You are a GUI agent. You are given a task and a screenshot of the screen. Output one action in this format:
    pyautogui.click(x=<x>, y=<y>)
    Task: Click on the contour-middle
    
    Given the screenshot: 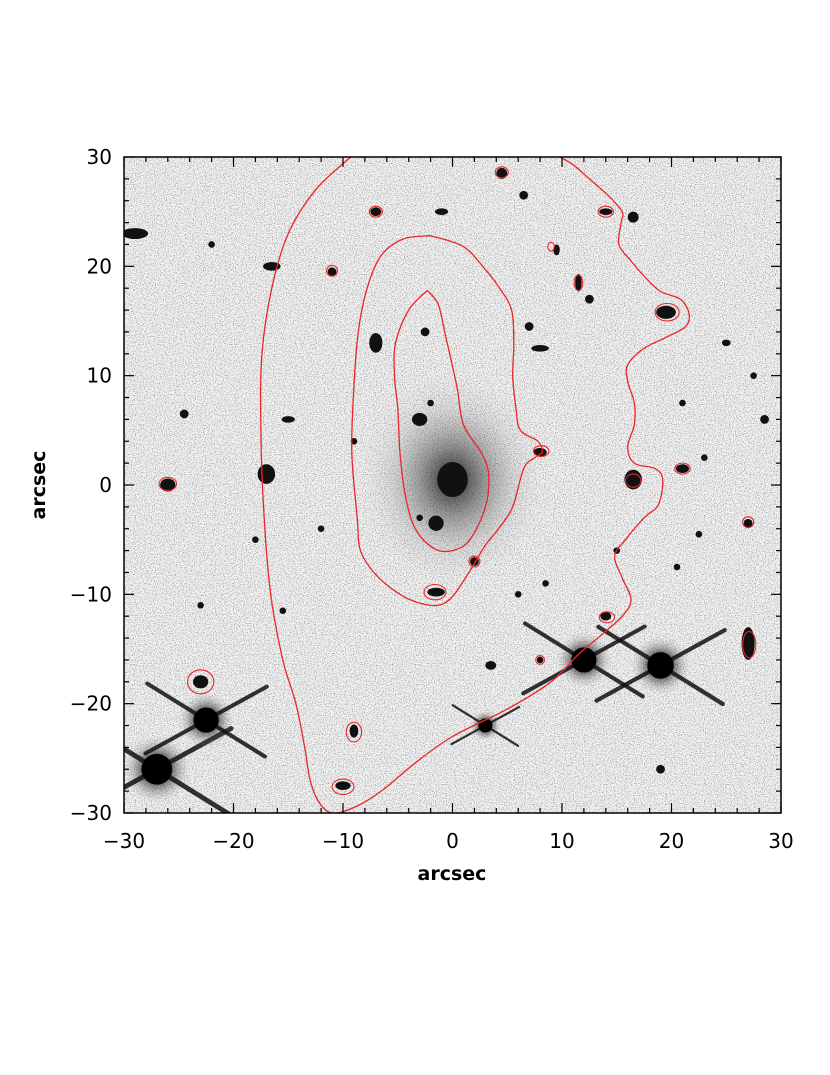 What is the action you would take?
    pyautogui.click(x=447, y=421)
    